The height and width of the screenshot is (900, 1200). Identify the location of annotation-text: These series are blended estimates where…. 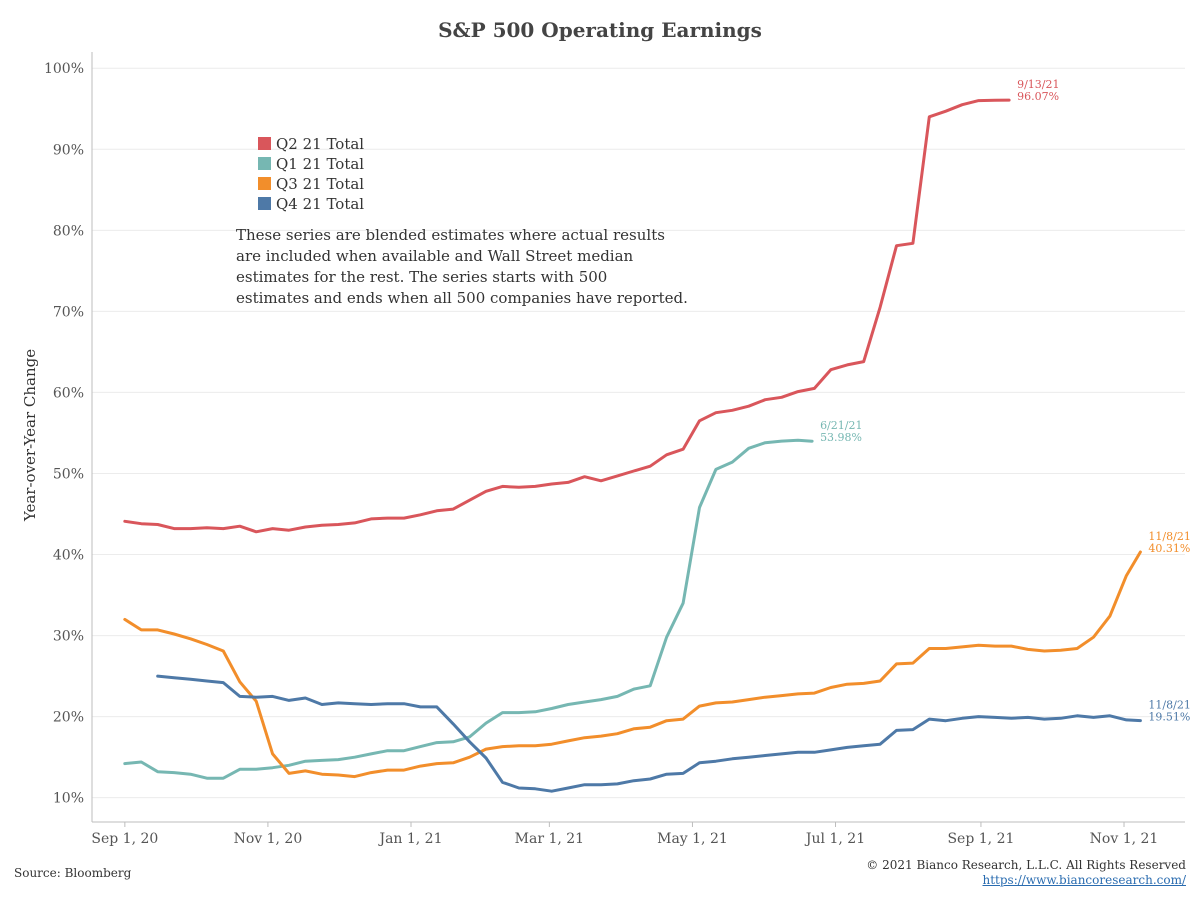
(462, 266).